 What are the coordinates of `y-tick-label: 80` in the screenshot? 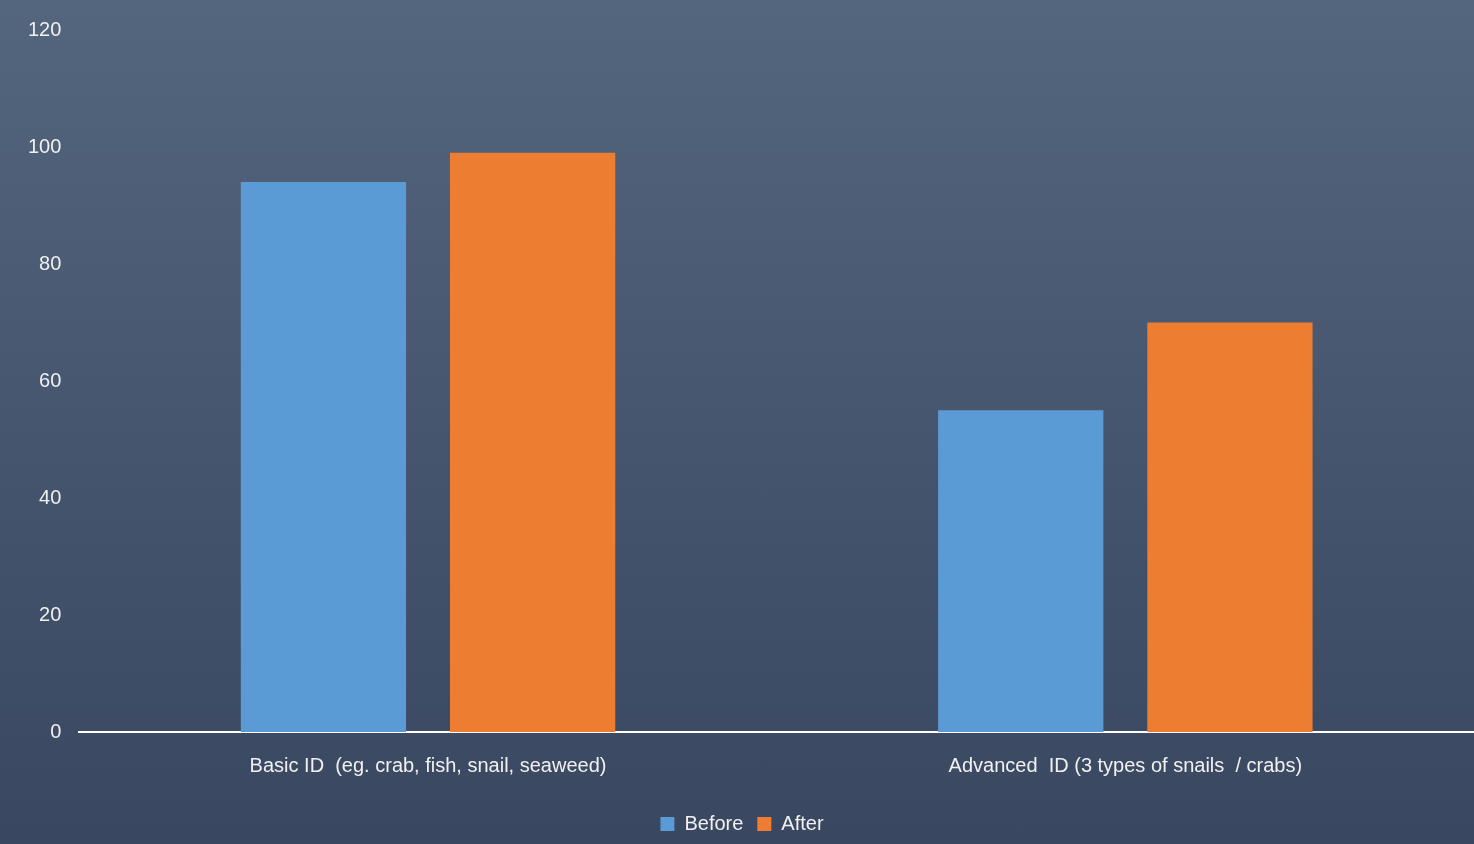 It's located at (50, 262).